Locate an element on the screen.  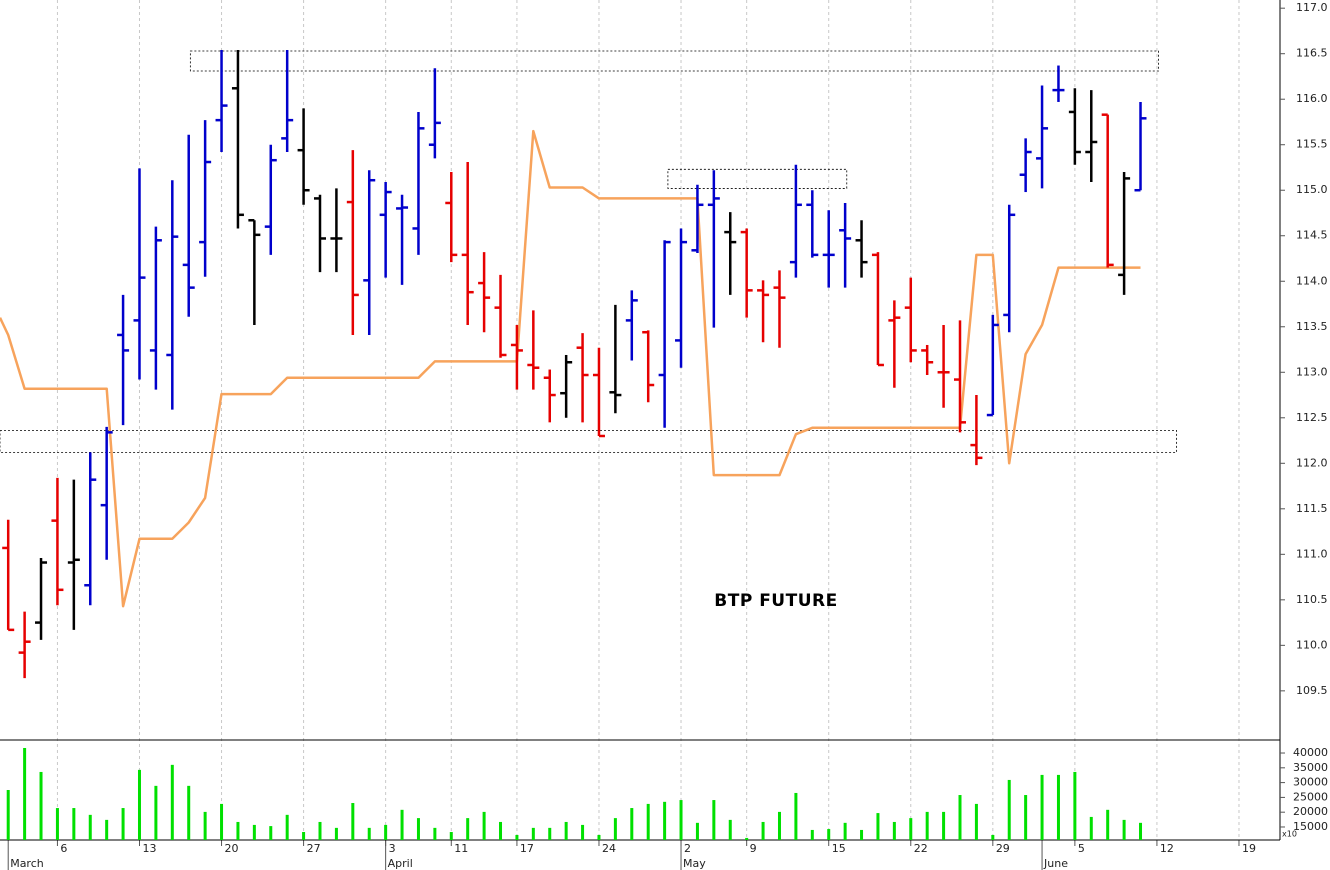
x-tick-label: 19 is located at coordinates (1249, 848).